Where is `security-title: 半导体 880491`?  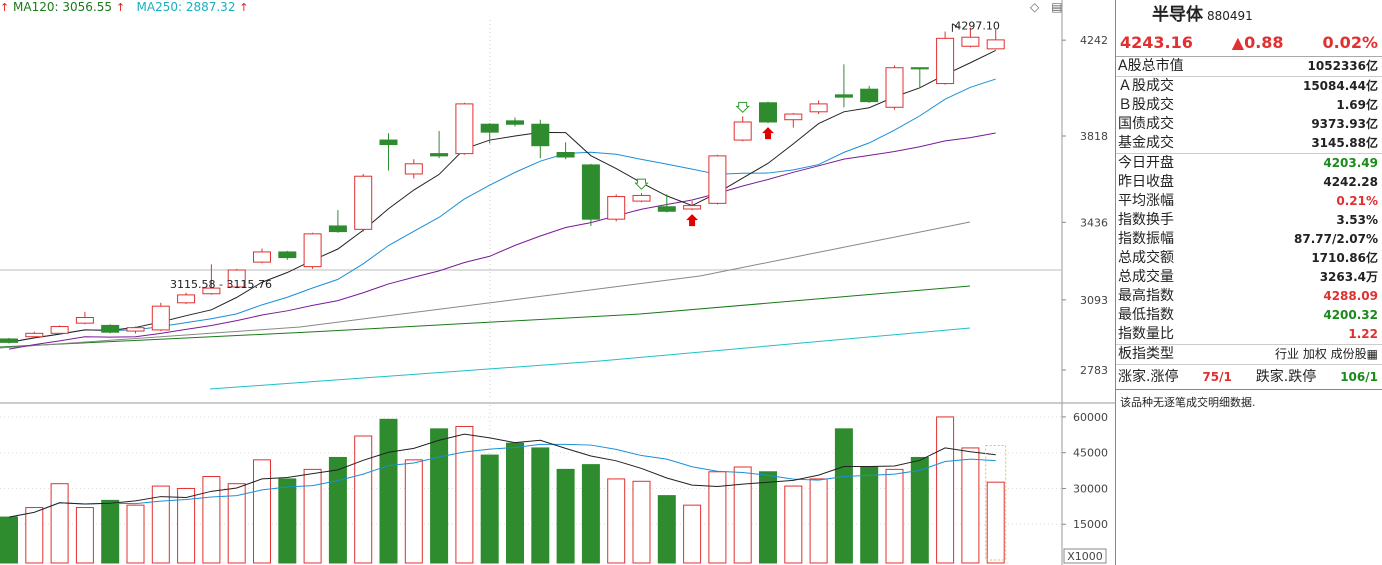
security-title: 半导体 880491 is located at coordinates (1249, 14).